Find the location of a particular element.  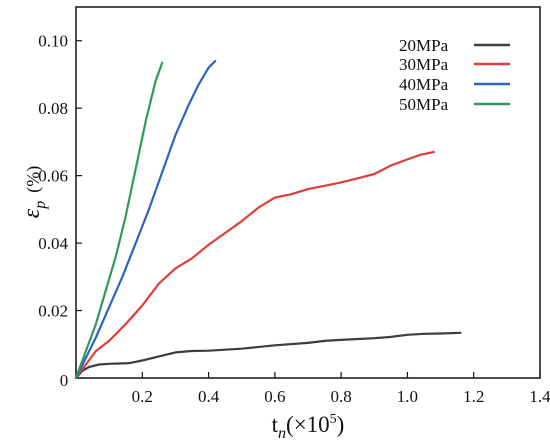

legend-label-40mpa: 40MPa is located at coordinates (424, 84).